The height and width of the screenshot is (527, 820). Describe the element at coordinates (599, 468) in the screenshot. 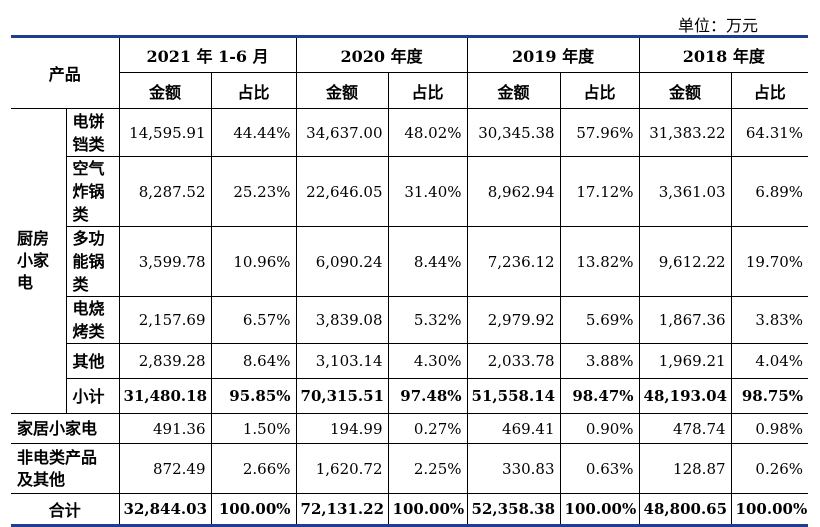

I see `cell-ratio: 0.63%` at that location.